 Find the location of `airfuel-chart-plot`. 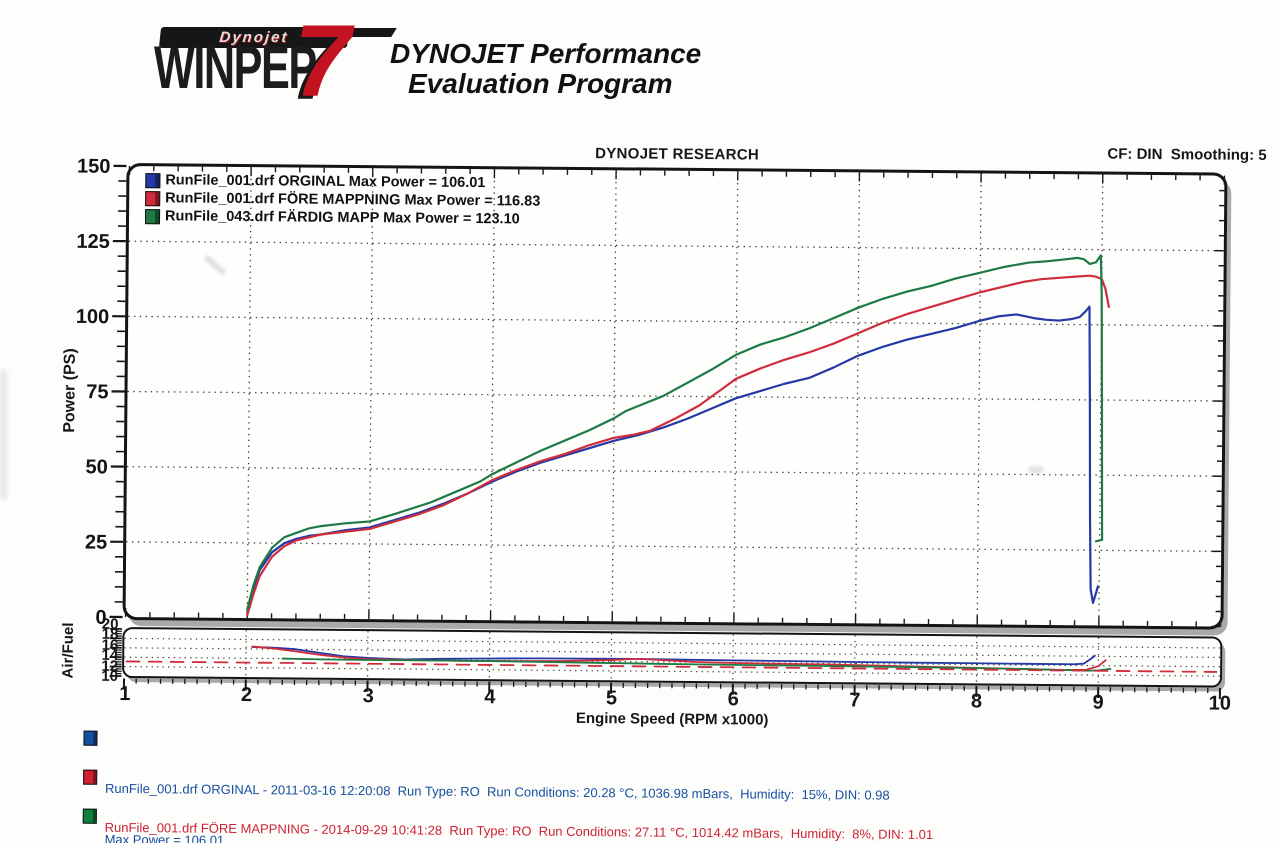

airfuel-chart-plot is located at coordinates (665, 663).